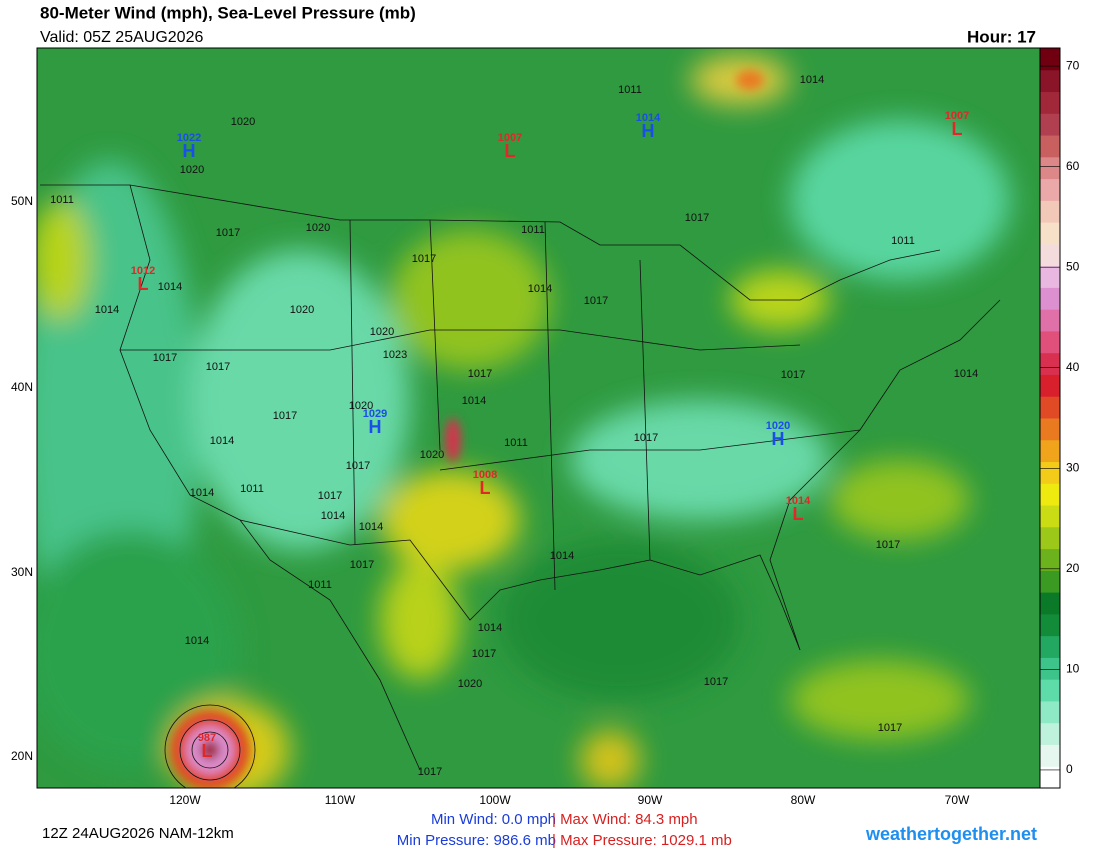  Describe the element at coordinates (121, 37) in the screenshot. I see `valid-time: Valid: 05Z 25AUG2026` at that location.